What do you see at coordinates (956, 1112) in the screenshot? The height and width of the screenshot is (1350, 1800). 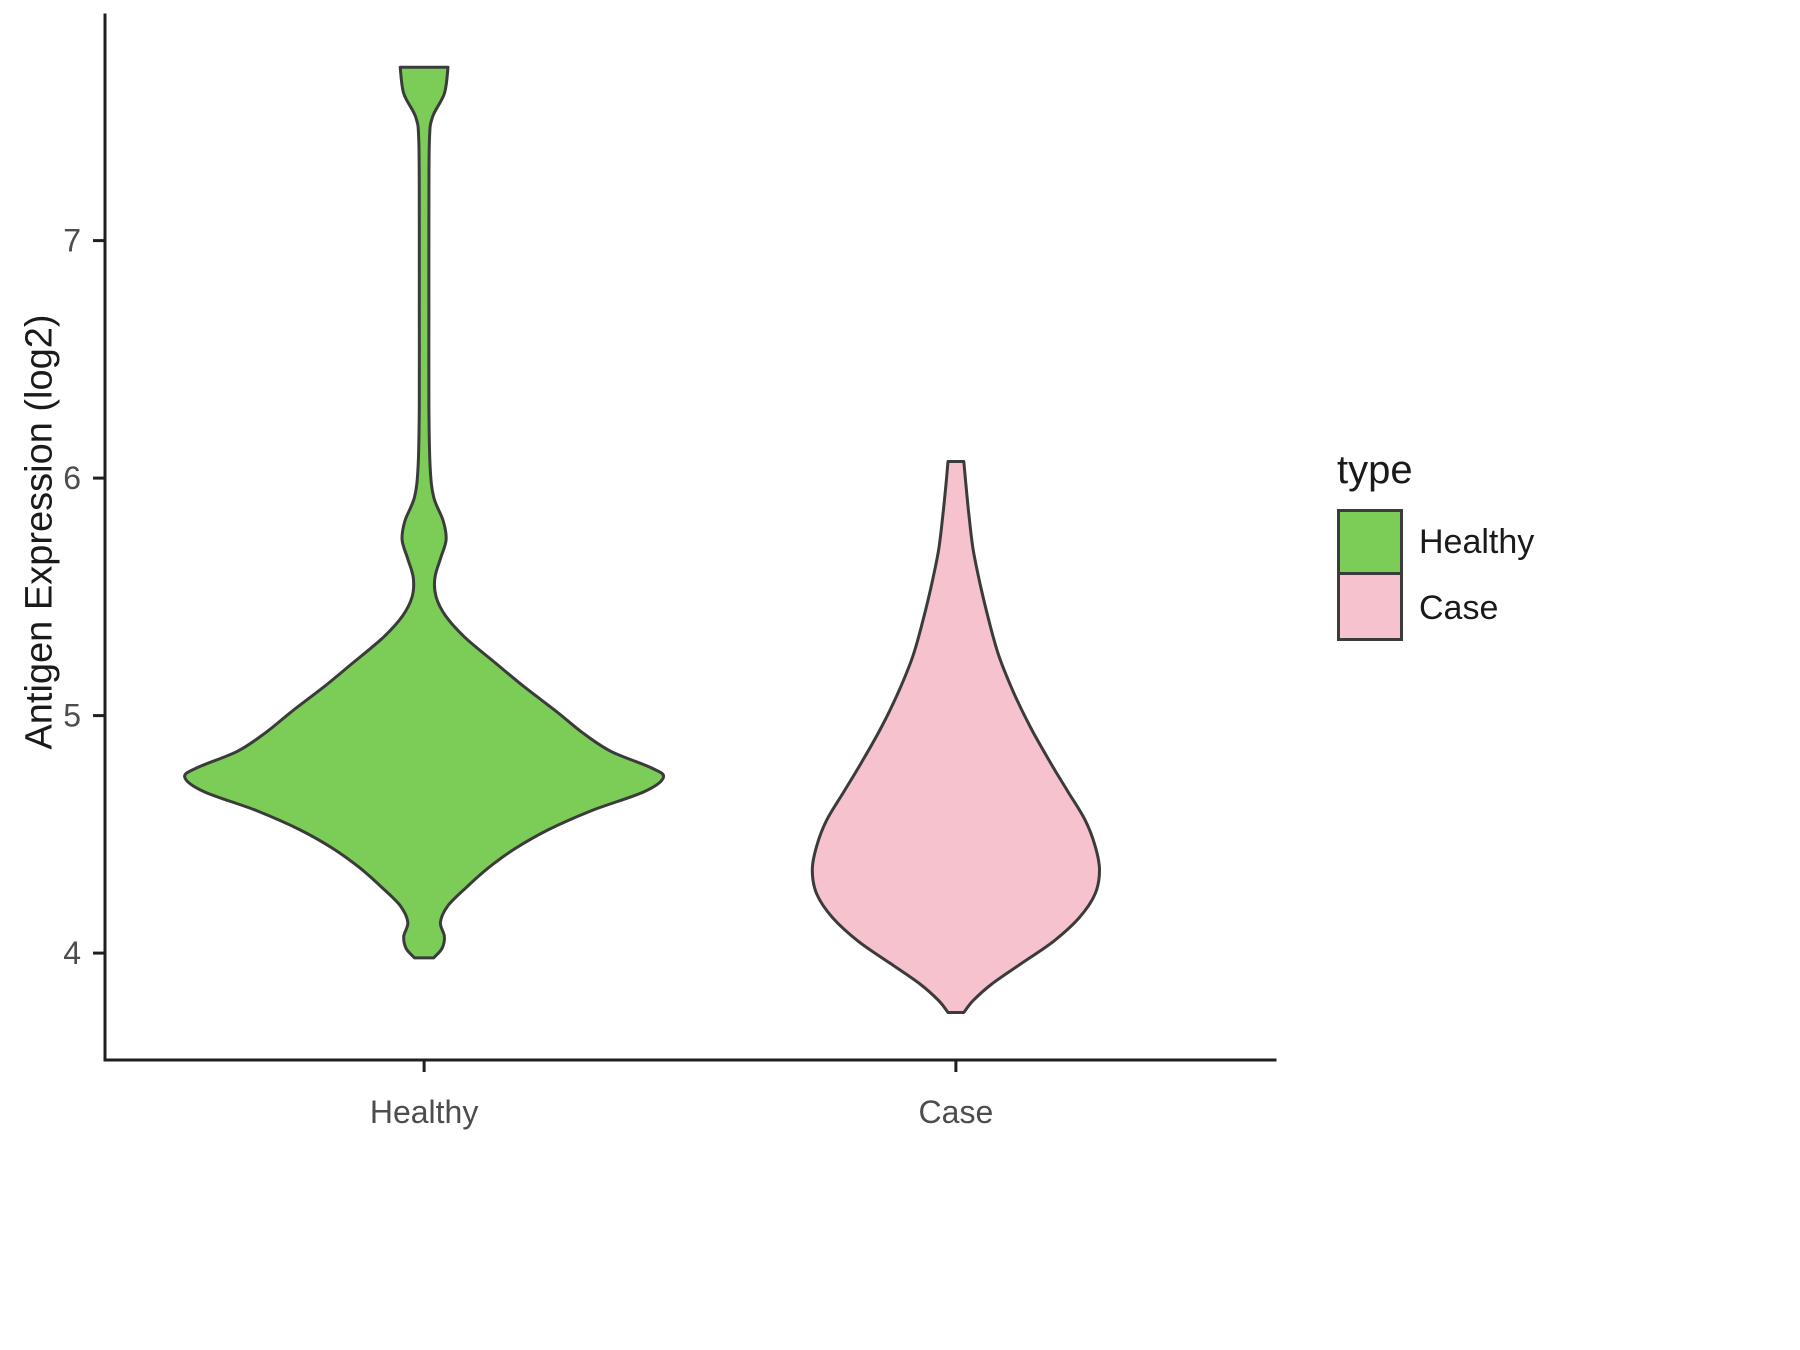 I see `x-tick-label: Case` at bounding box center [956, 1112].